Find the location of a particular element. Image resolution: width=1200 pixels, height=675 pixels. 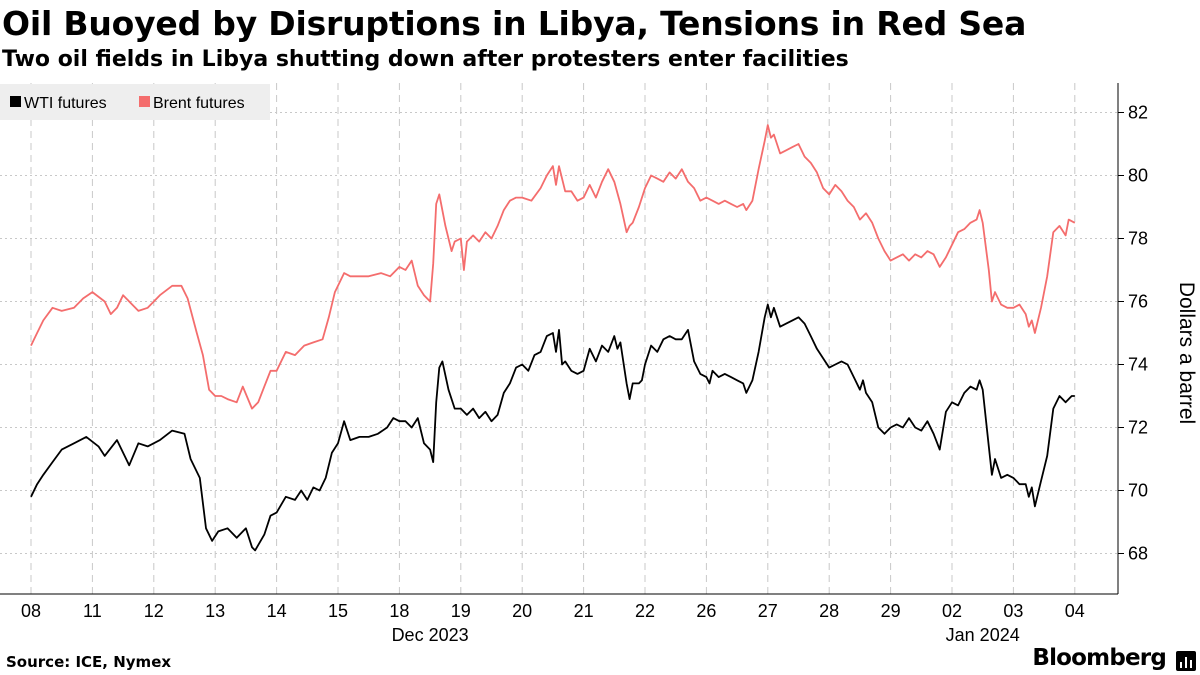

x-tick-label: 03 is located at coordinates (1013, 611).